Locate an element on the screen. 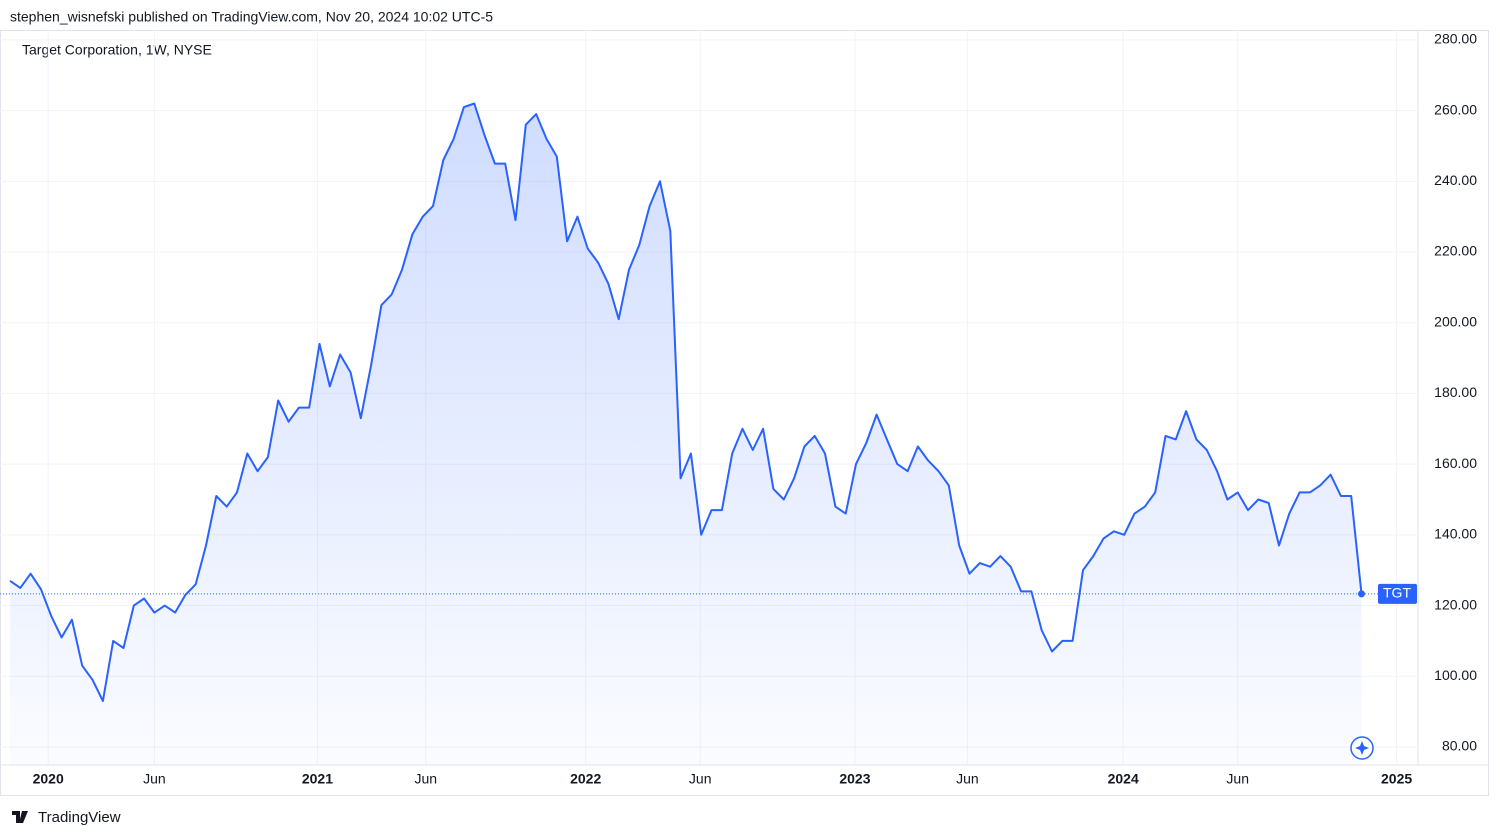 This screenshot has width=1500, height=838. y-tick-label: 80.00 is located at coordinates (1459, 746).